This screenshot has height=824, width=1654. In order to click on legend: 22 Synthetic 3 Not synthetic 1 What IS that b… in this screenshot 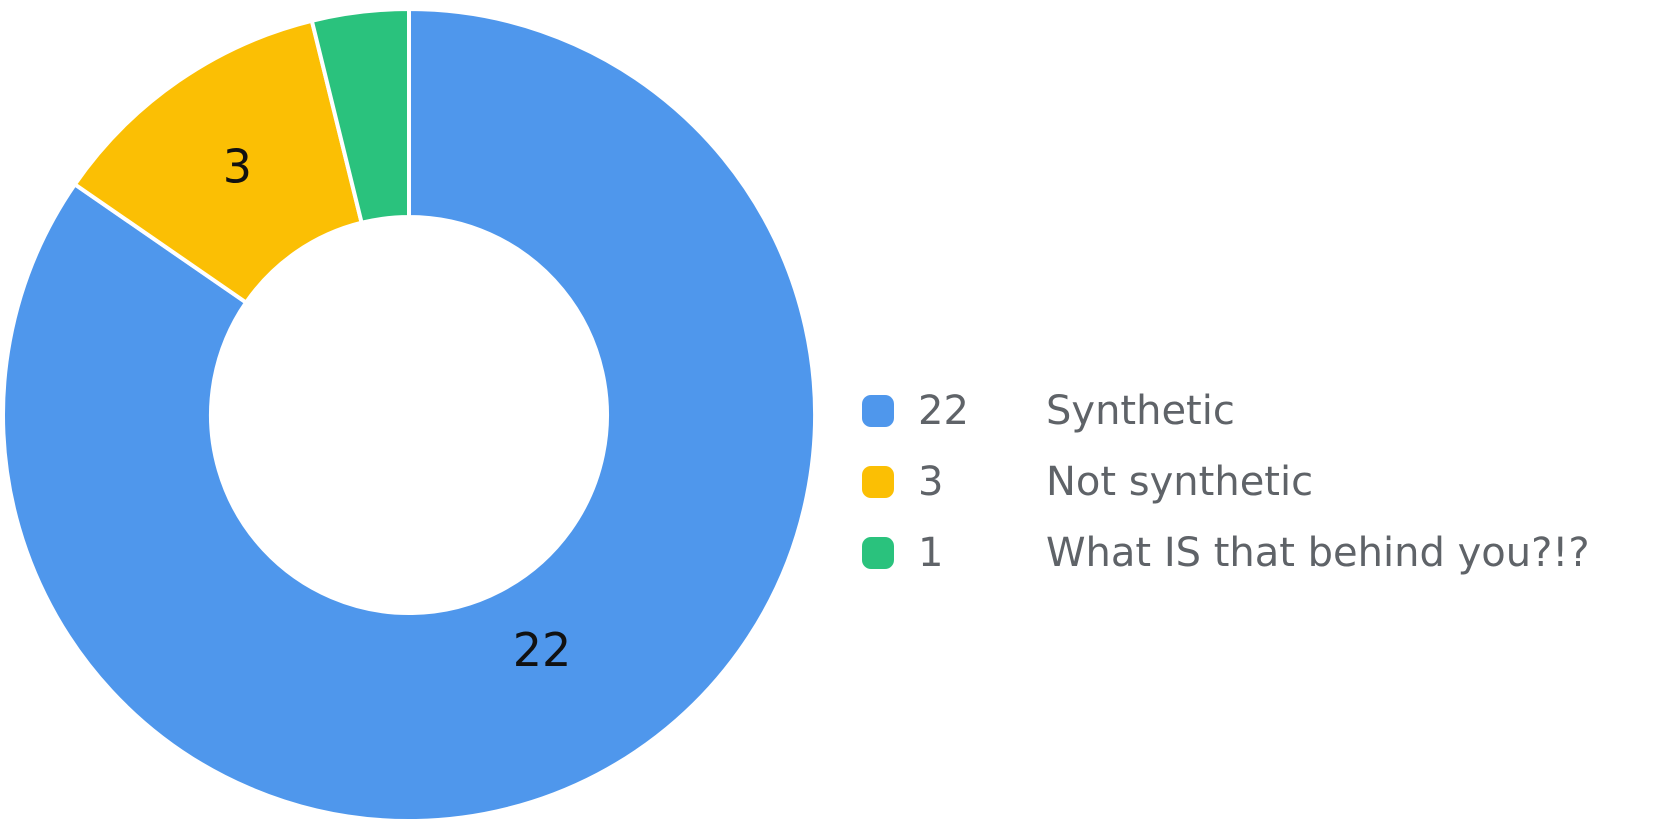, I will do `click(1226, 482)`.